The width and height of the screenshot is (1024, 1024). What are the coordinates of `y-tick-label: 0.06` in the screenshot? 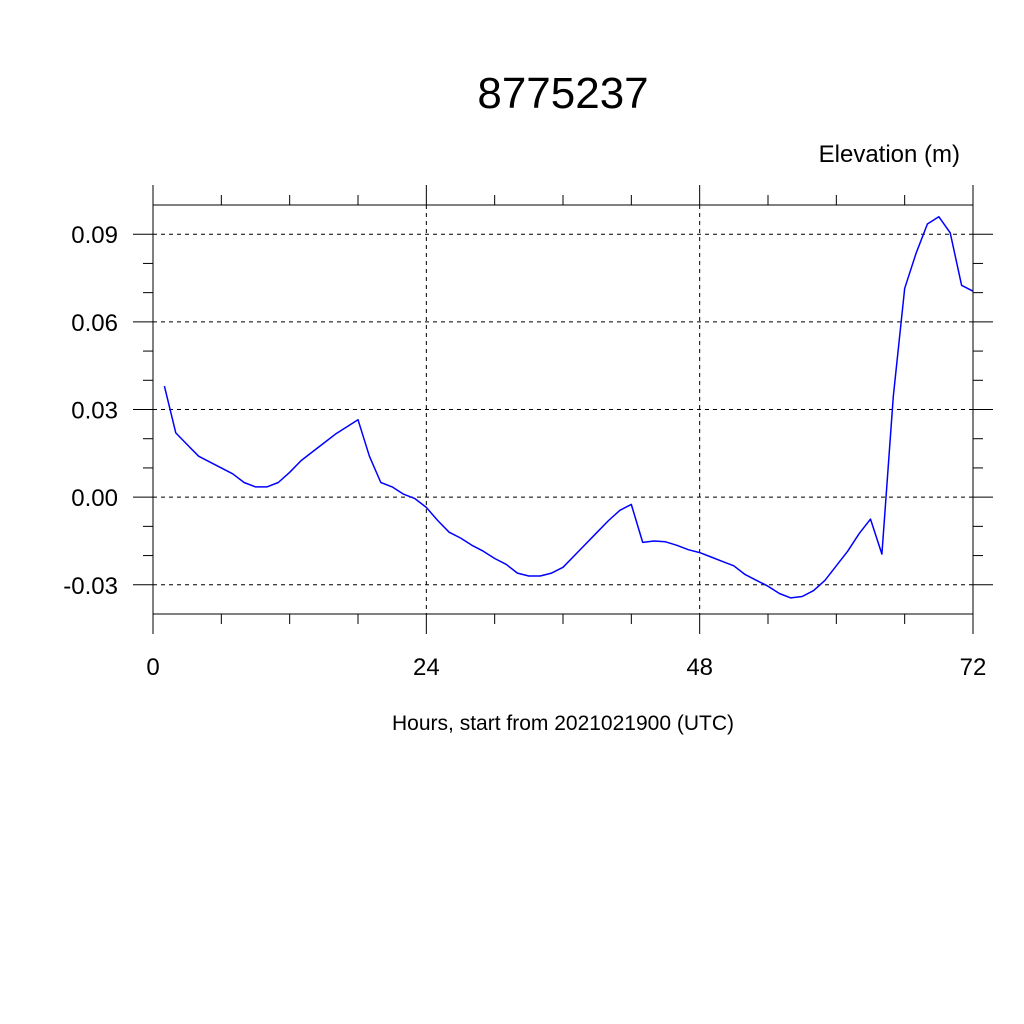 It's located at (94, 323).